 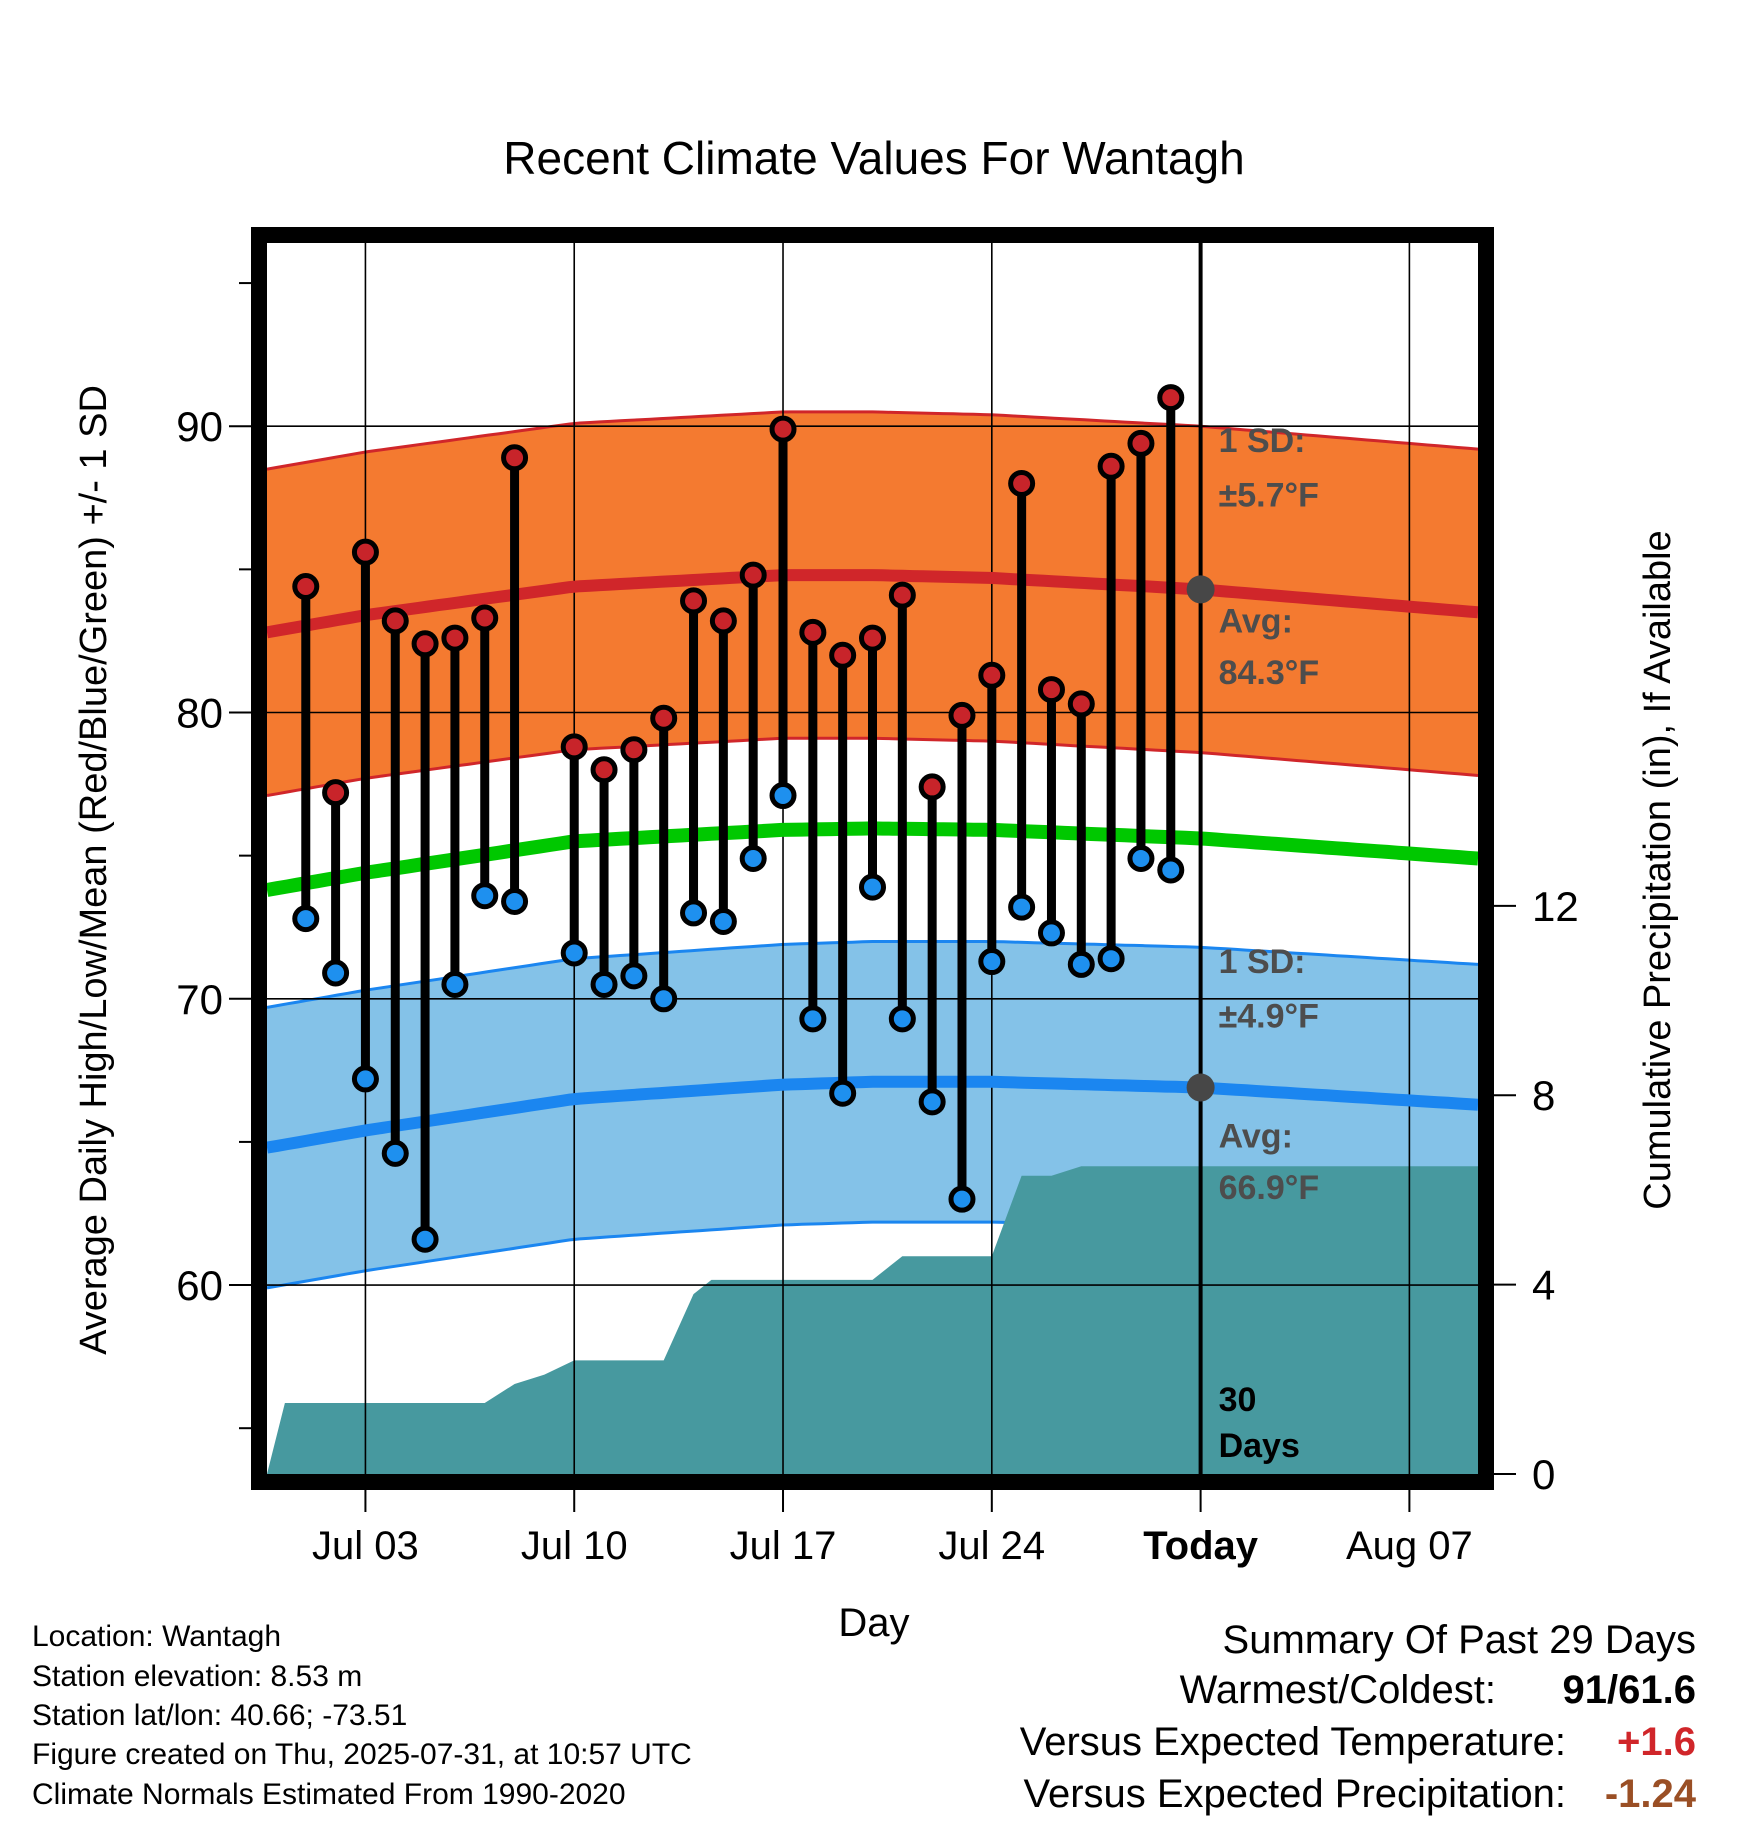 What do you see at coordinates (1650, 1794) in the screenshot?
I see `precip-anomaly-value: -1.24` at bounding box center [1650, 1794].